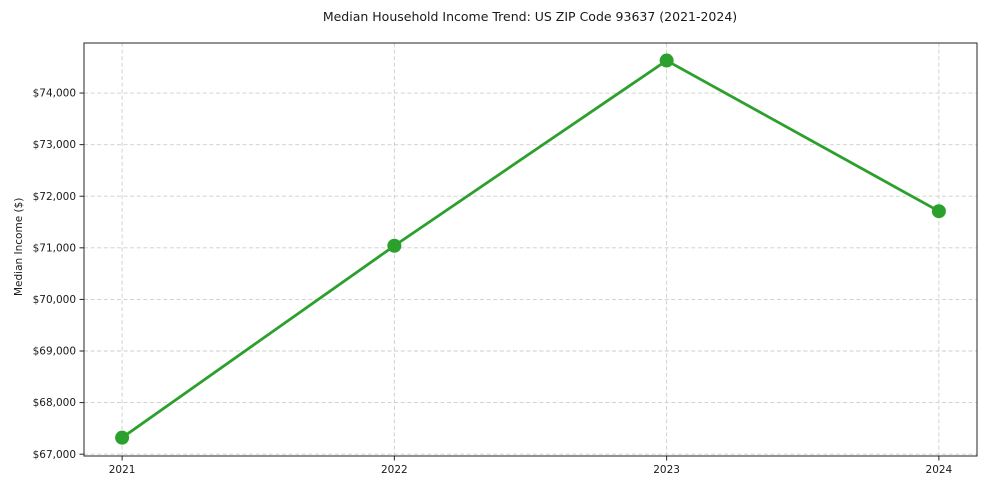  What do you see at coordinates (54, 455) in the screenshot?
I see `y-tick-label: $67,000` at bounding box center [54, 455].